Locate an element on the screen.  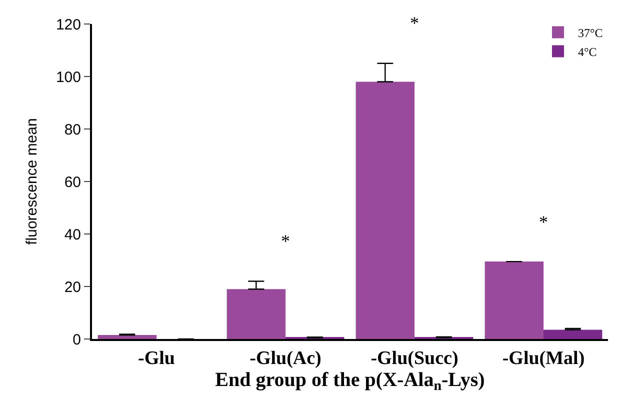
y-tick-label: 0 is located at coordinates (76, 339).